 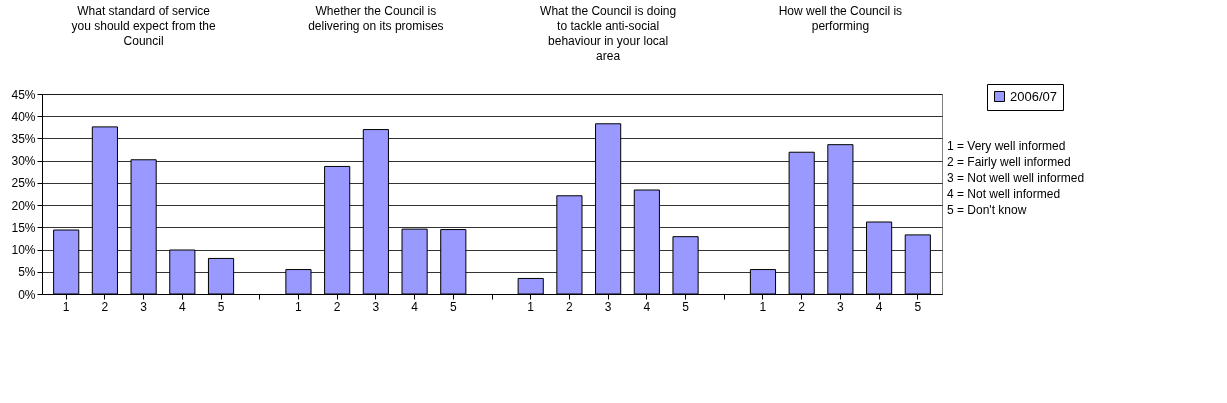 I want to click on y-tick-label: 20%, so click(x=23, y=205).